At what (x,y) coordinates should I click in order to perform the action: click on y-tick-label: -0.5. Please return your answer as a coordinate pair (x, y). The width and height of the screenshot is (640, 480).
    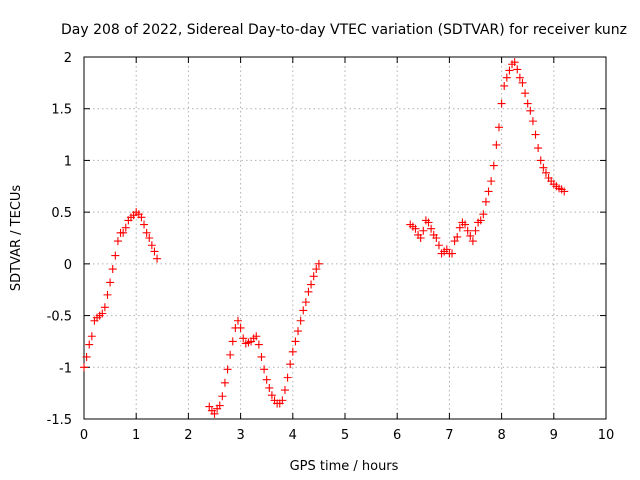
    Looking at the image, I should click on (59, 317).